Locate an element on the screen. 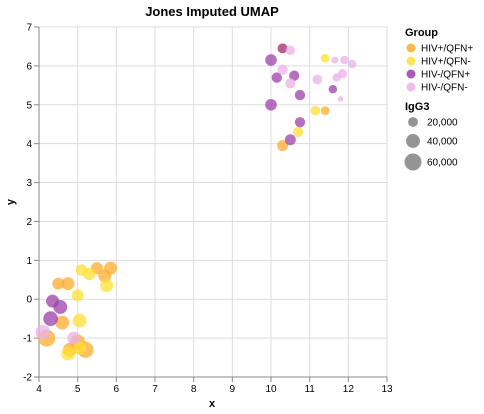 The width and height of the screenshot is (484, 414). size-legend-label: 40,000 is located at coordinates (442, 142).